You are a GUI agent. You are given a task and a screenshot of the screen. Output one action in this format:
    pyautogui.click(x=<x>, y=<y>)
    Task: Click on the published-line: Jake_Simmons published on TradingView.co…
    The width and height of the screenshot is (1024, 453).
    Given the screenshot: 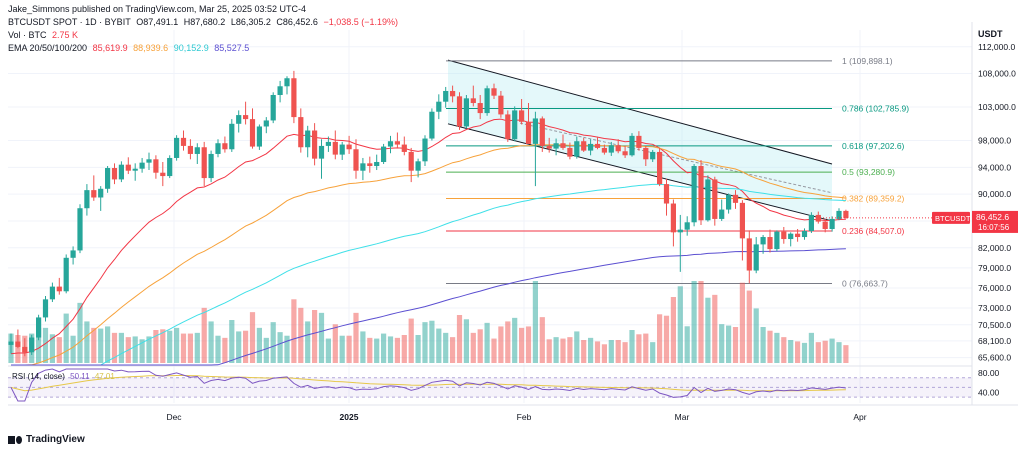 What is the action you would take?
    pyautogui.click(x=158, y=9)
    